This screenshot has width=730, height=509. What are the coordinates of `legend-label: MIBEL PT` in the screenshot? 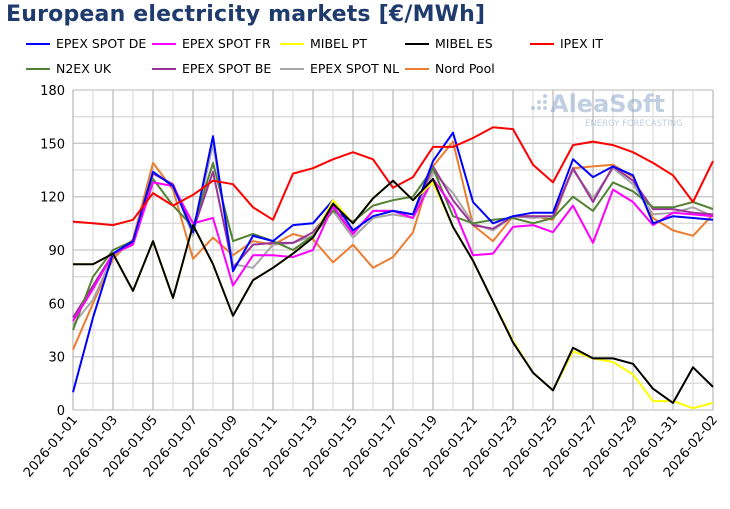 It's located at (338, 43).